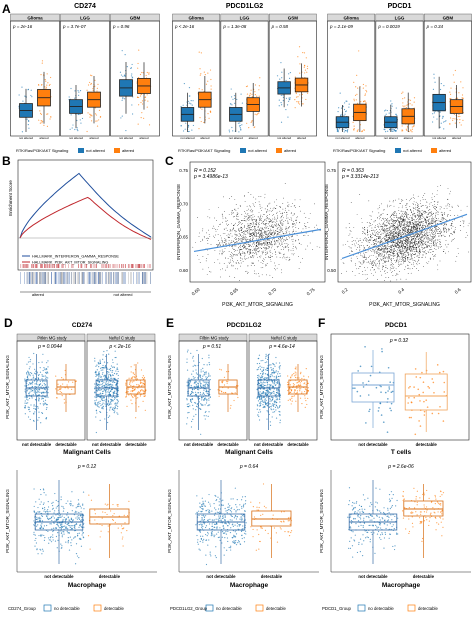 The height and width of the screenshot is (620, 474). I want to click on p-value: p = 0.34, so click(435, 26).